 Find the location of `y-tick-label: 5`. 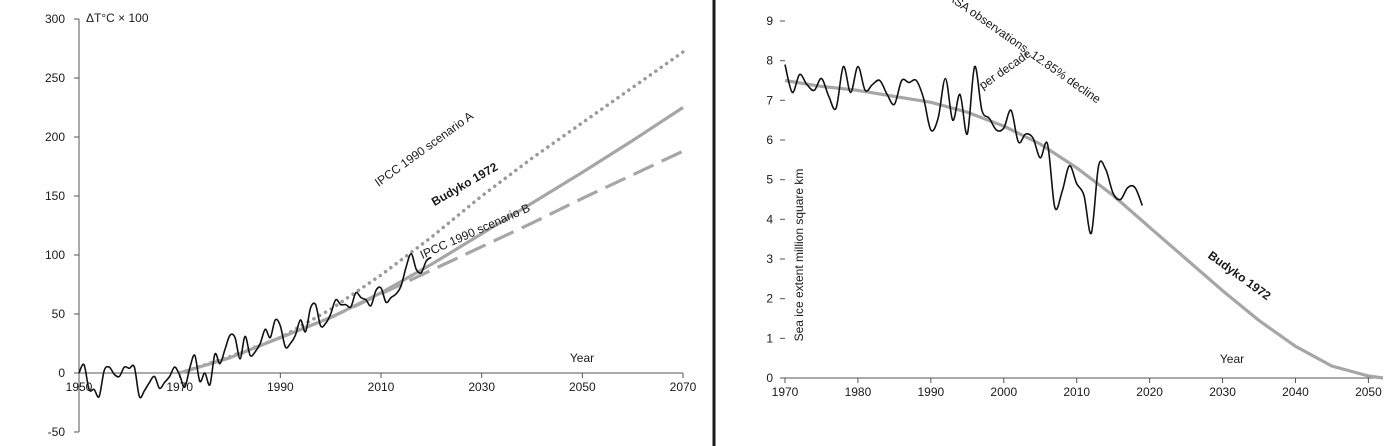

y-tick-label: 5 is located at coordinates (769, 180).